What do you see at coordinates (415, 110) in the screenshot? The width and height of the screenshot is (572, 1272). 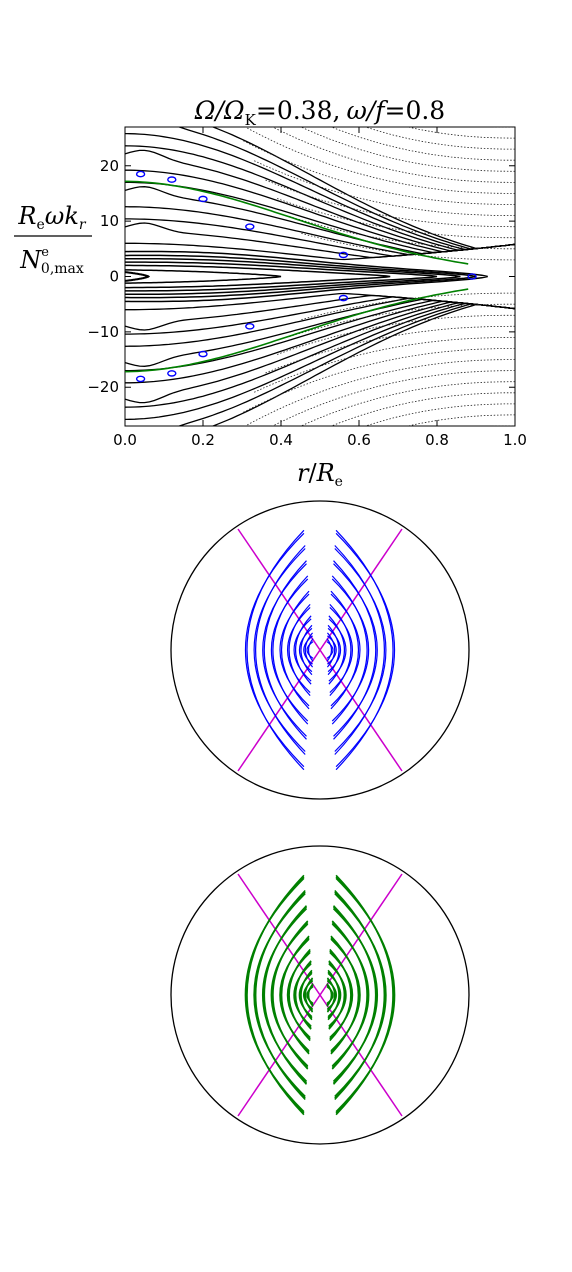 I see `title-freq-value: =0.8` at bounding box center [415, 110].